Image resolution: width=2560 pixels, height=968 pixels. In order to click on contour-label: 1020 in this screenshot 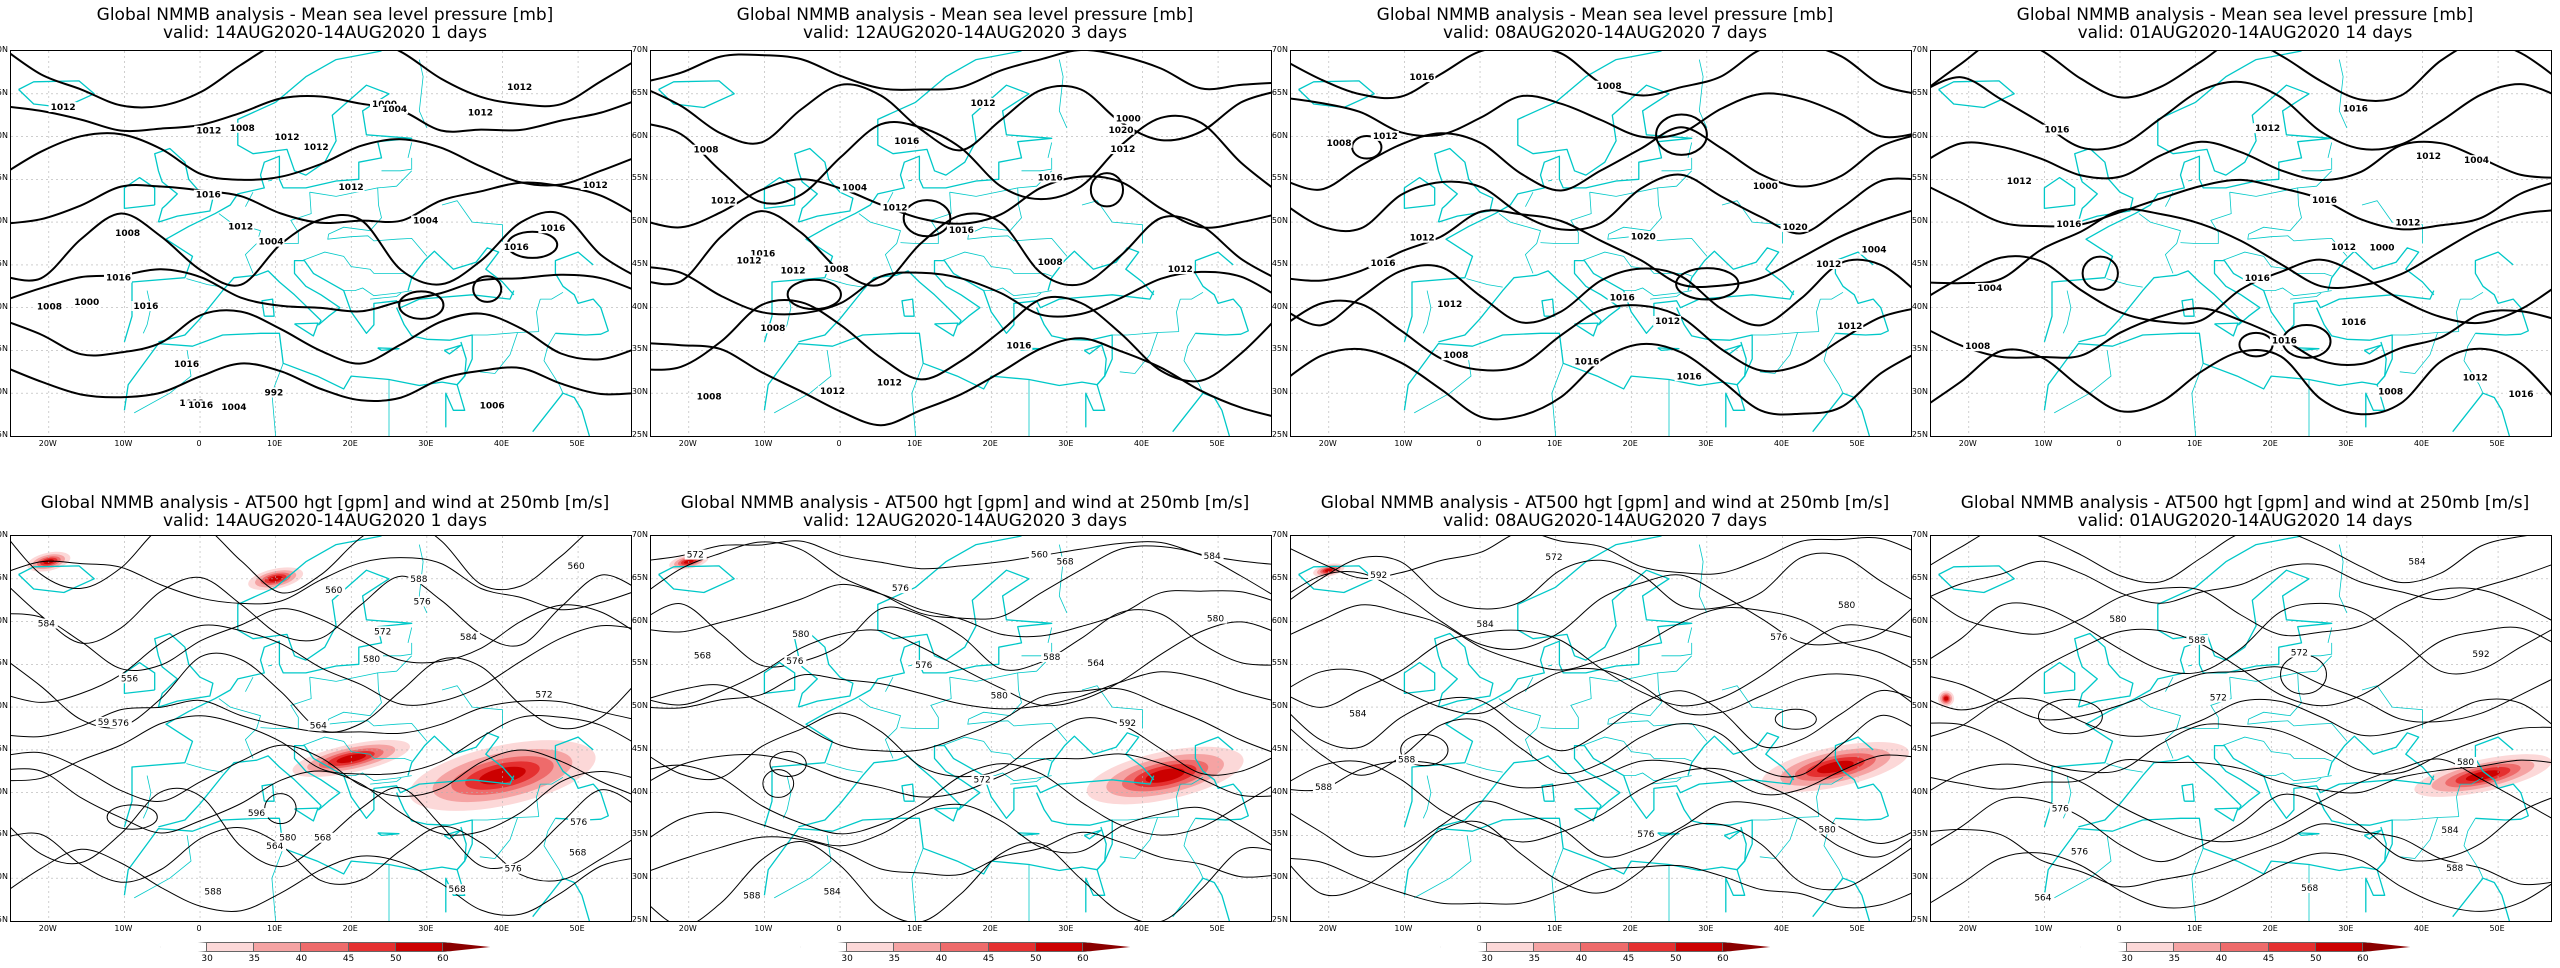, I will do `click(1643, 238)`.